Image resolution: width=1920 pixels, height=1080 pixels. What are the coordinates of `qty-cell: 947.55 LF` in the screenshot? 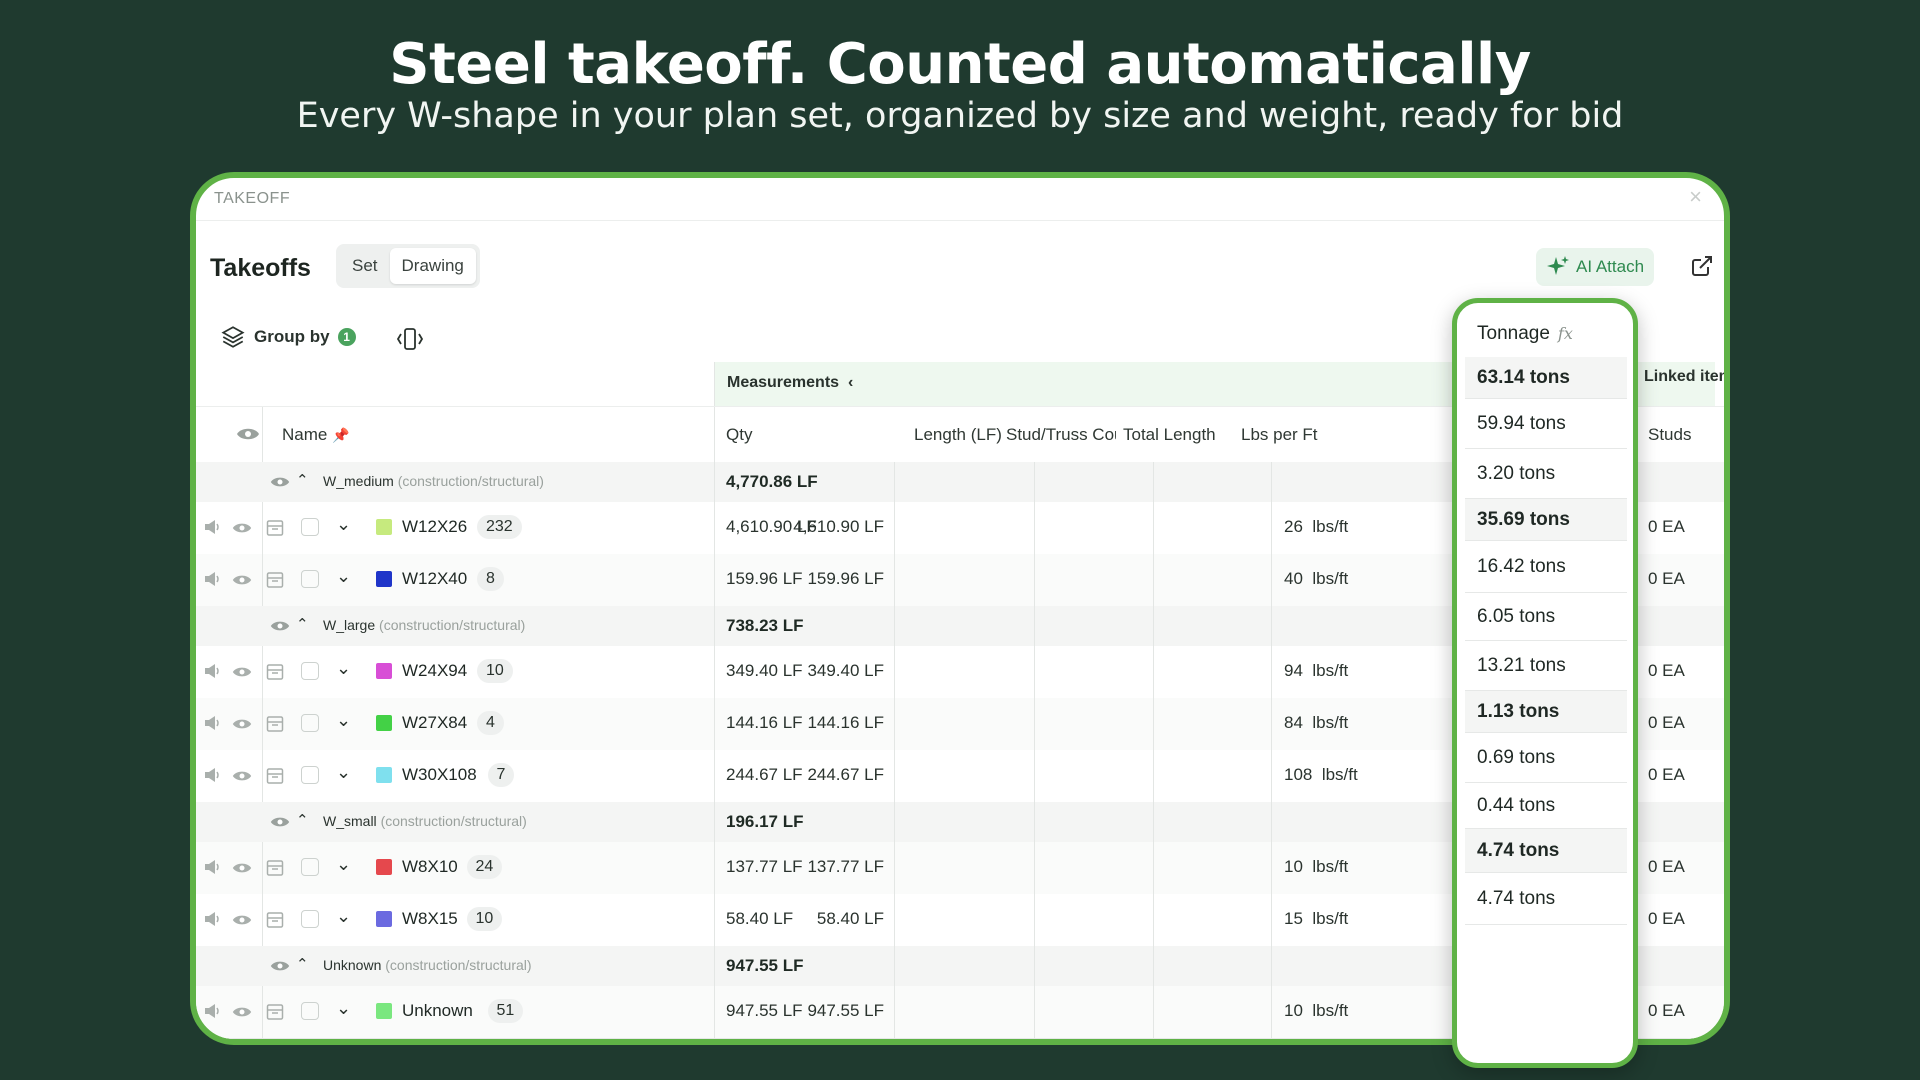 It's located at (764, 1010).